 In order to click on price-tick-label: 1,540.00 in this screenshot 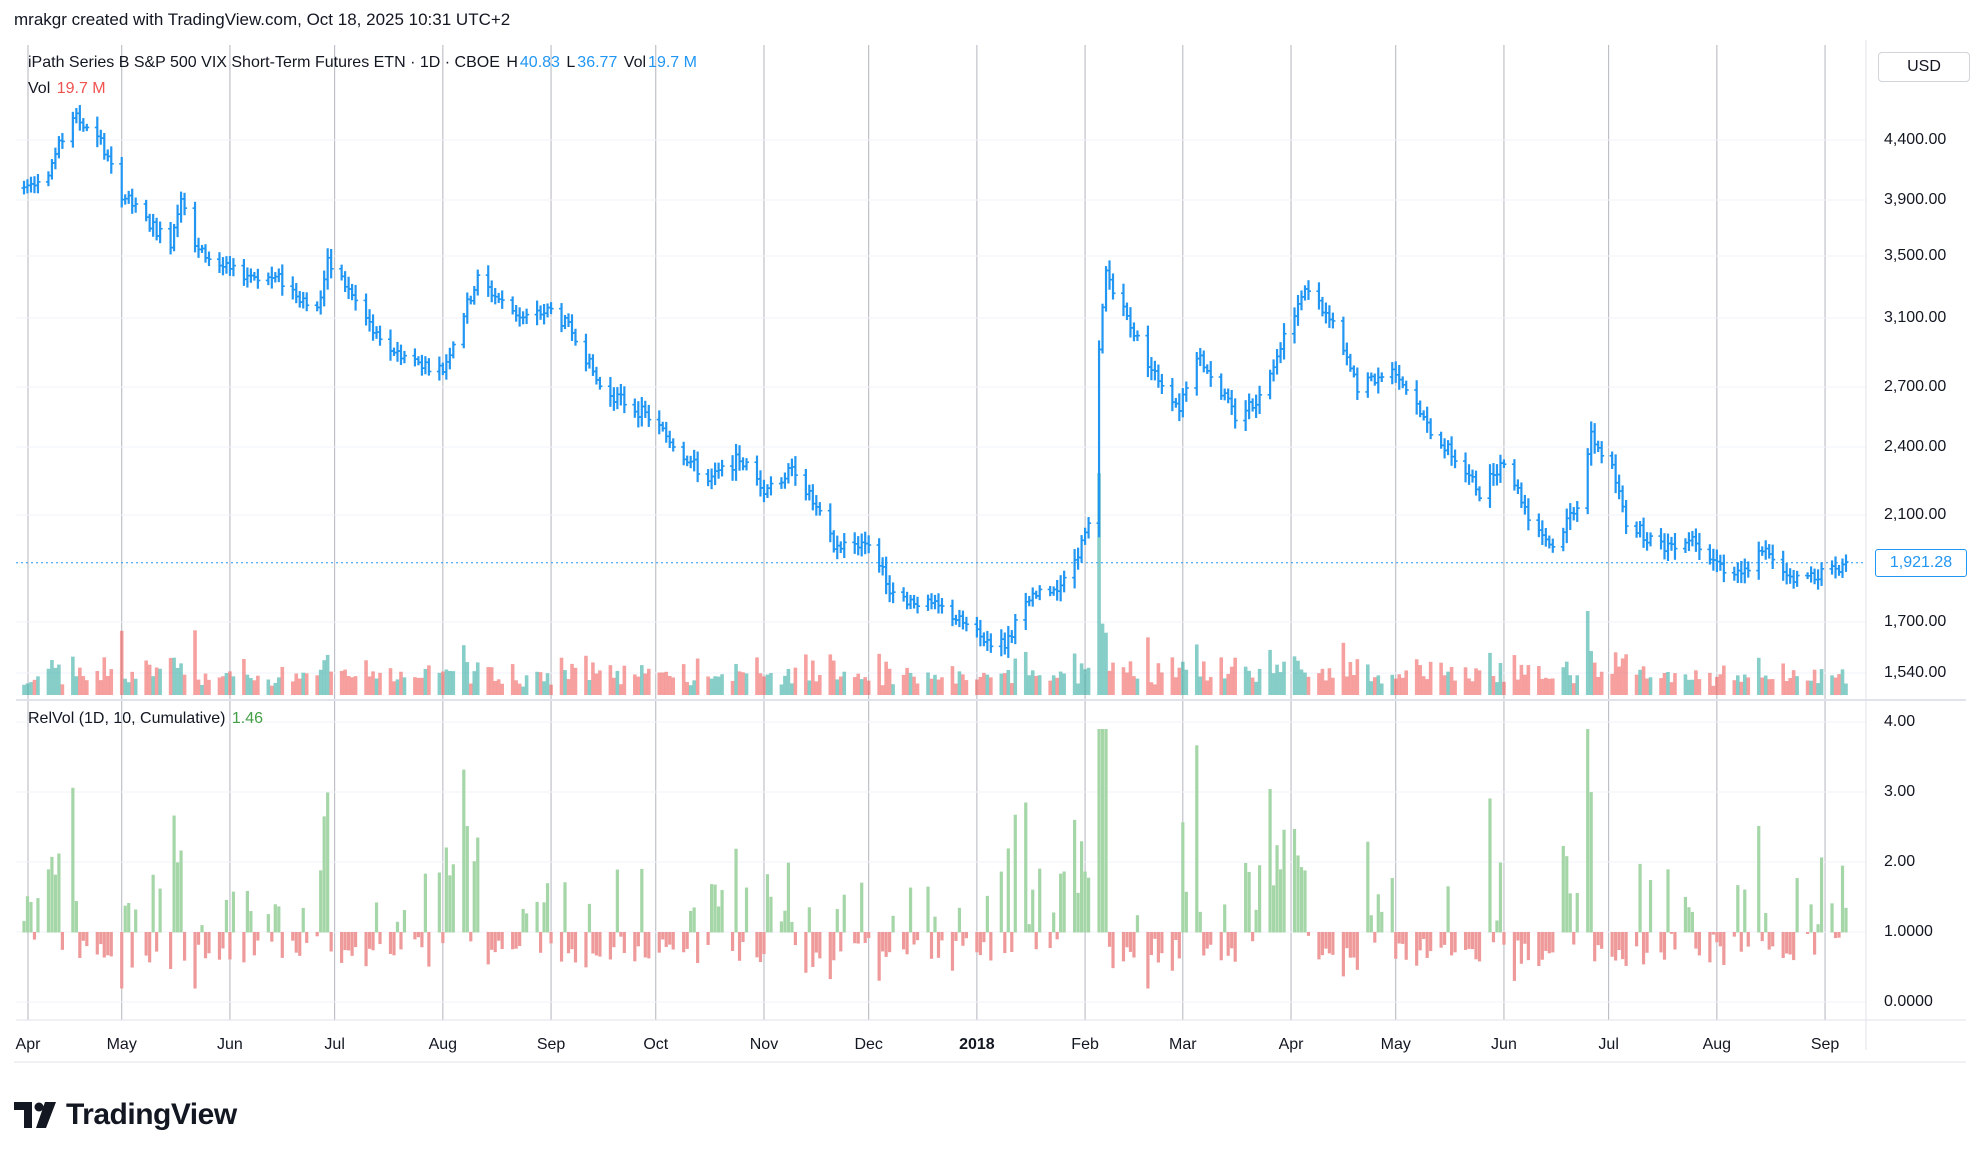, I will do `click(1915, 672)`.